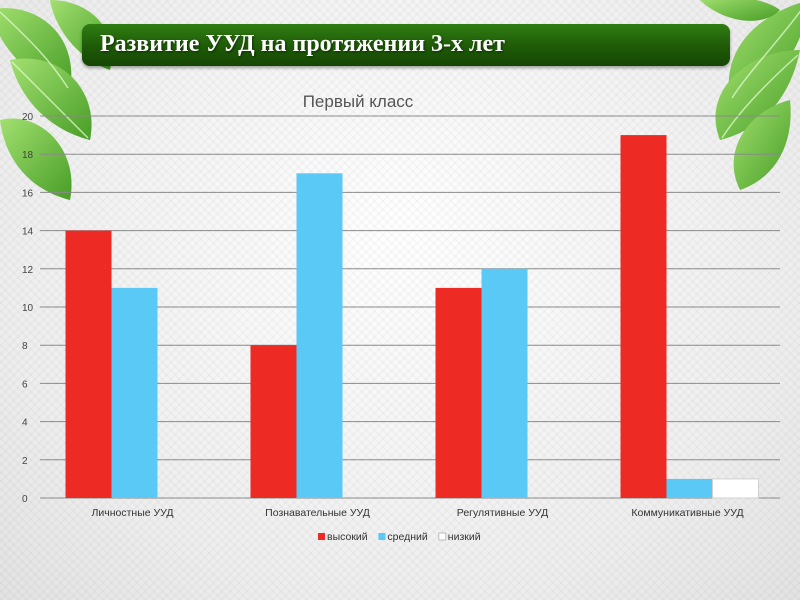 The image size is (800, 600). What do you see at coordinates (407, 537) in the screenshot?
I see `legend-label: средний` at bounding box center [407, 537].